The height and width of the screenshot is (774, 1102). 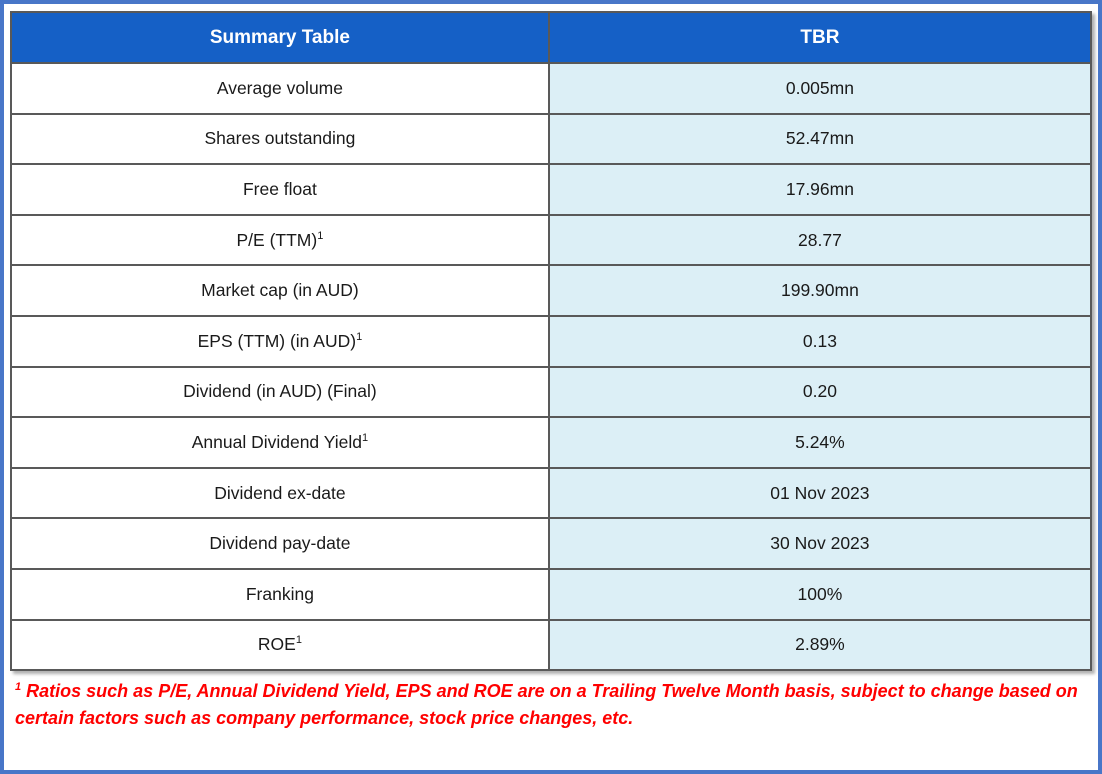 I want to click on metric-label: ROE1, so click(x=280, y=645).